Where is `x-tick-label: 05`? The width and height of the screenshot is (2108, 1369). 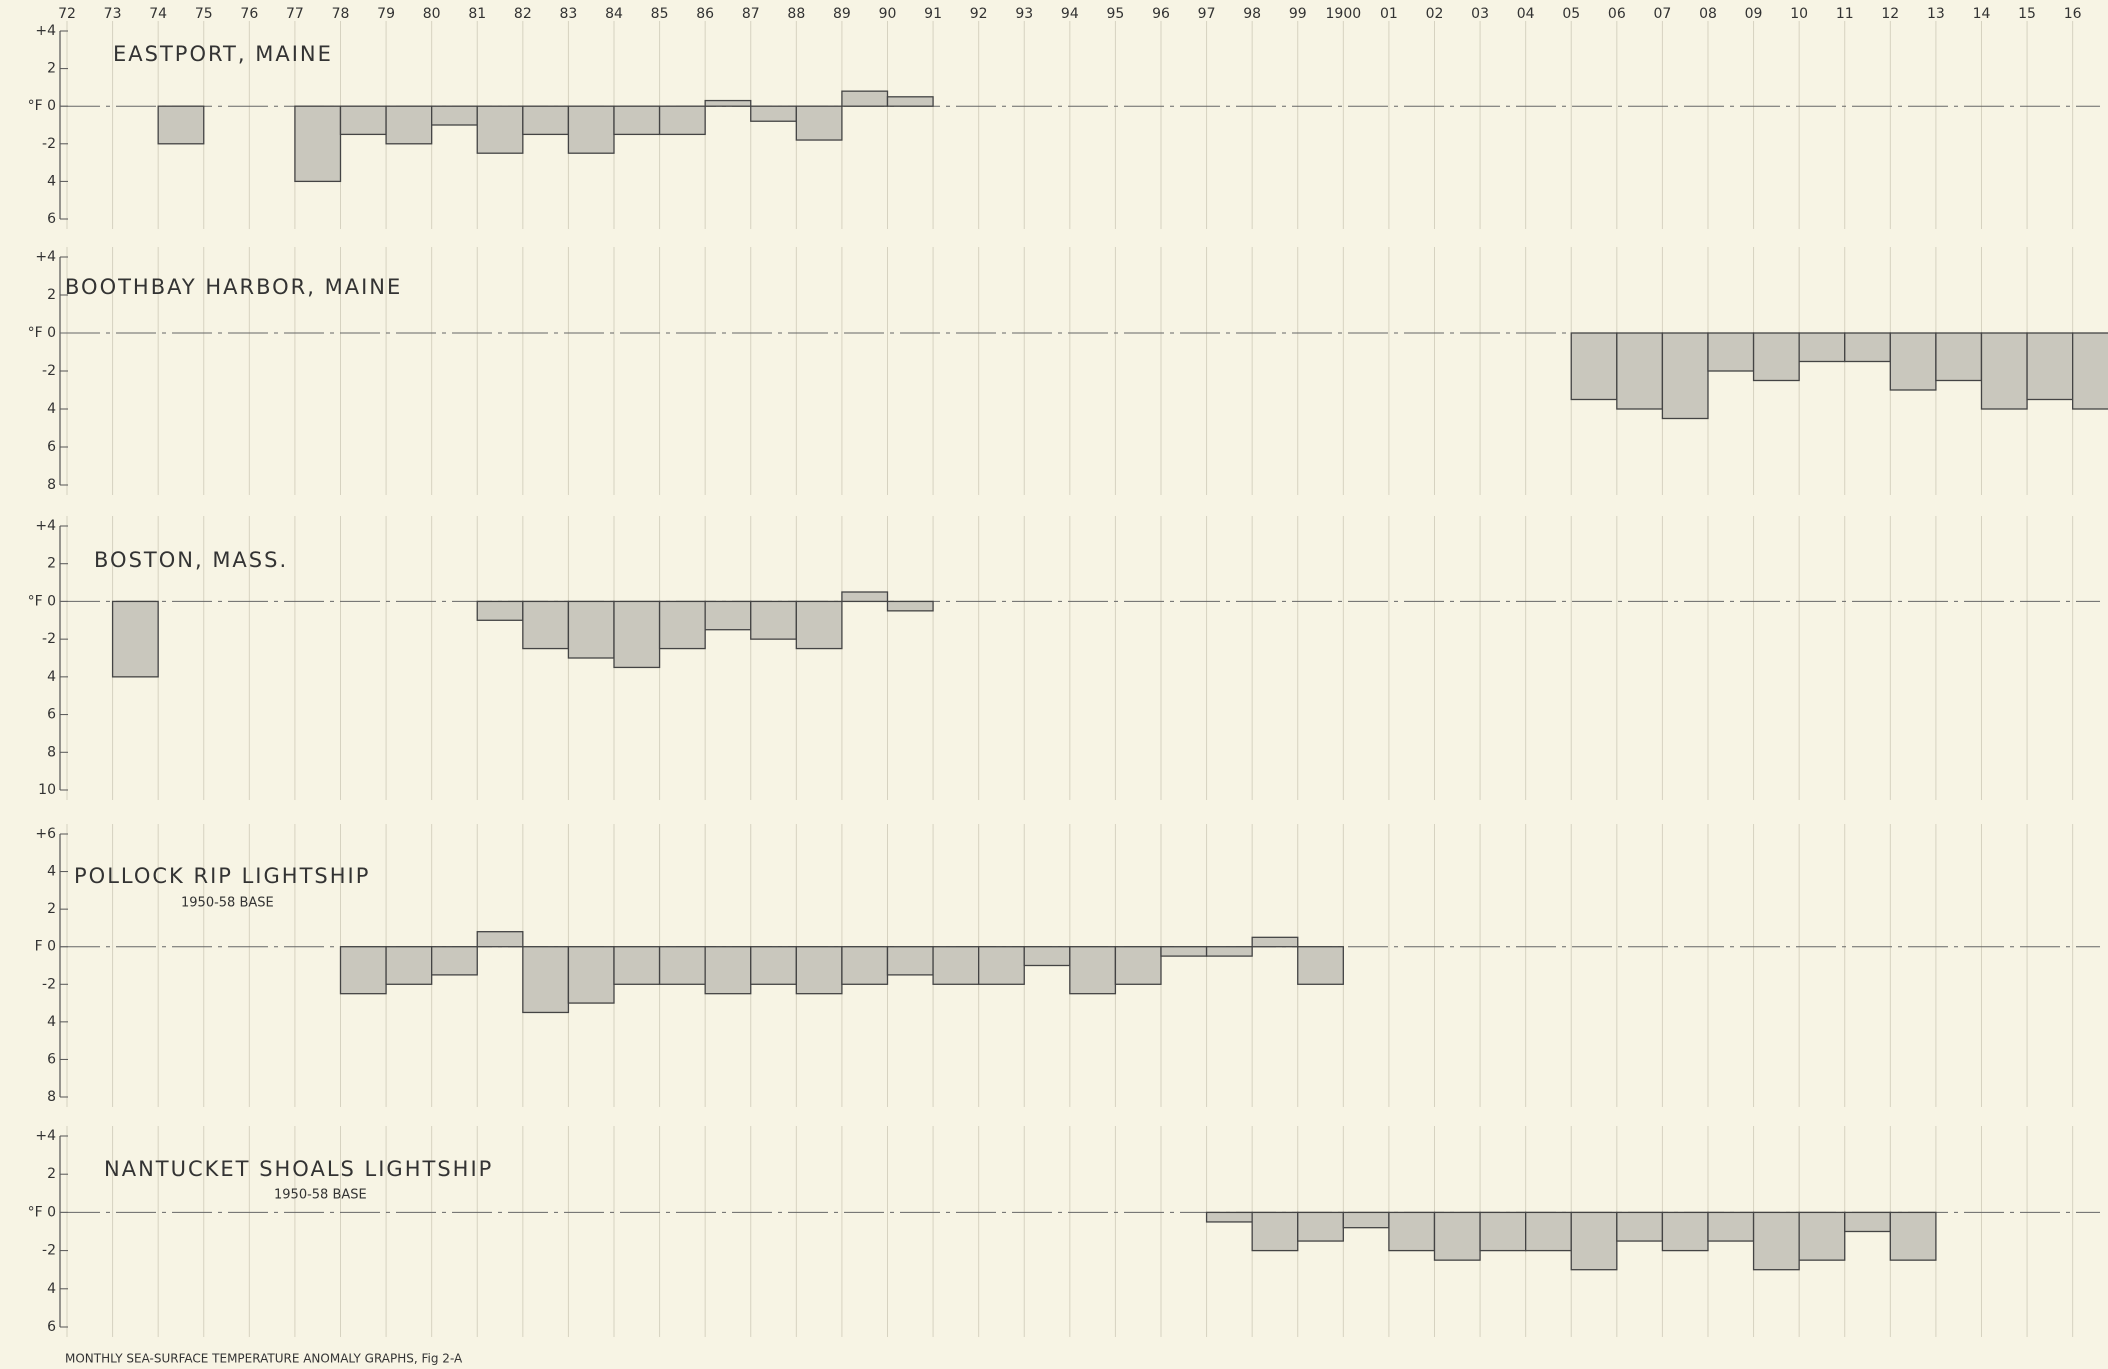 x-tick-label: 05 is located at coordinates (1571, 14).